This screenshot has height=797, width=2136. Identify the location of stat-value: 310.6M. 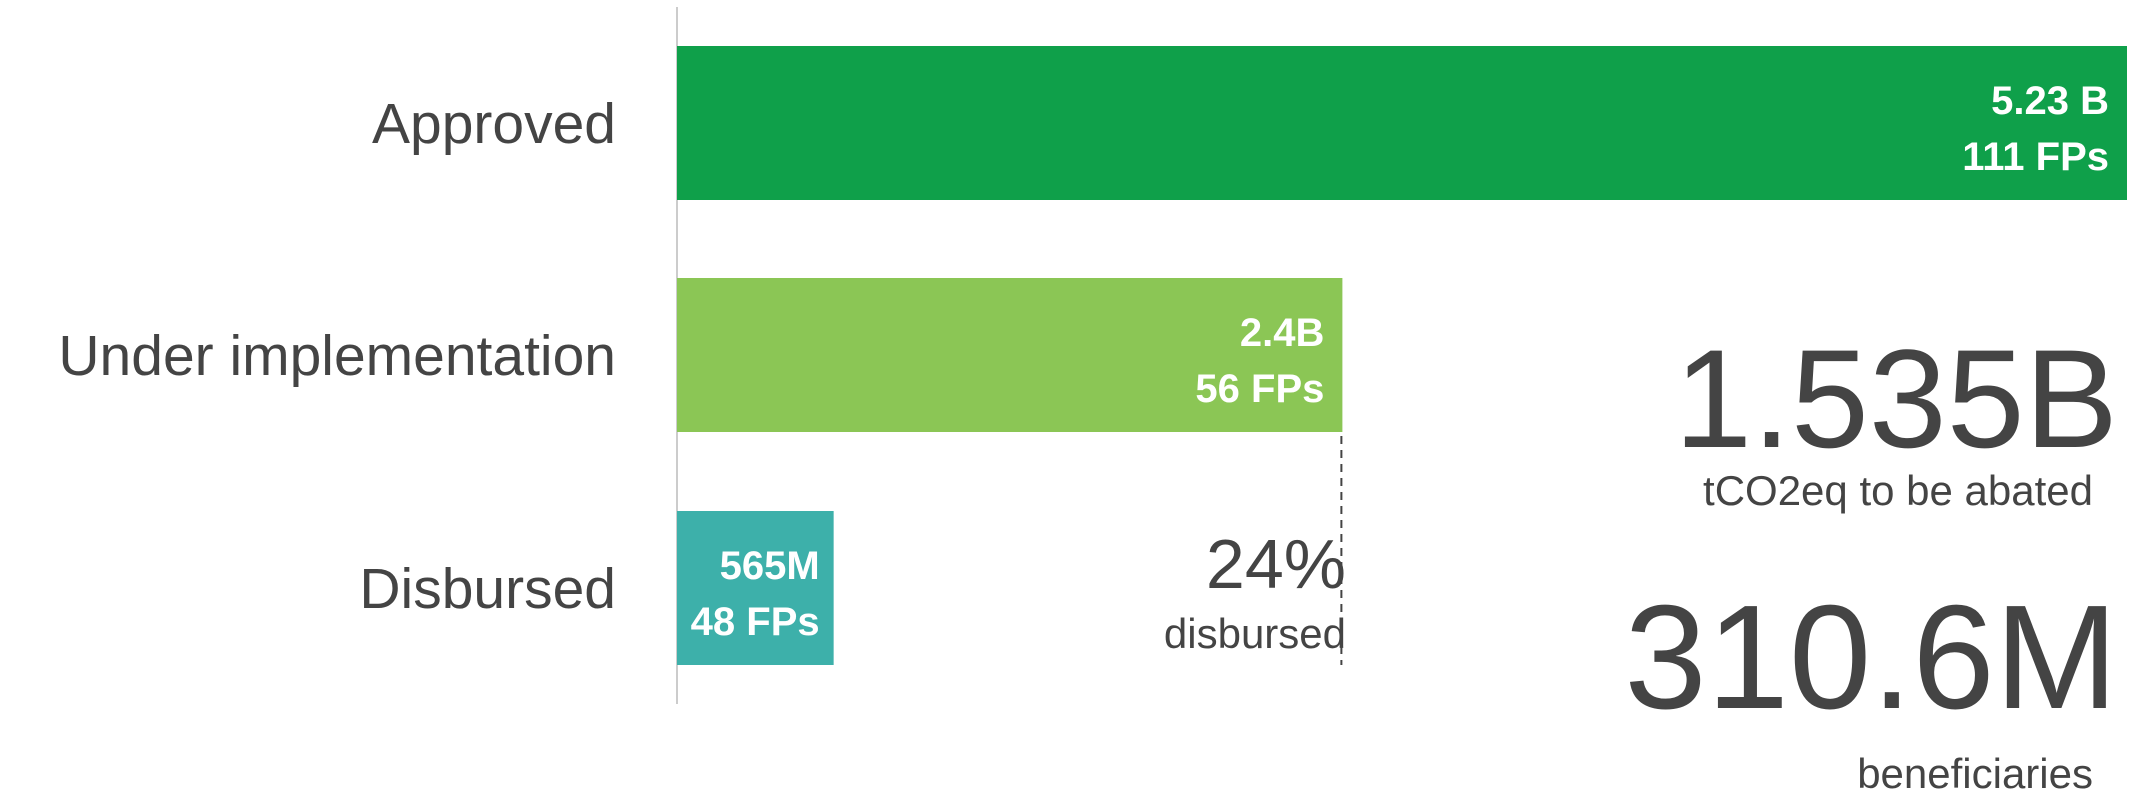
(1871, 657).